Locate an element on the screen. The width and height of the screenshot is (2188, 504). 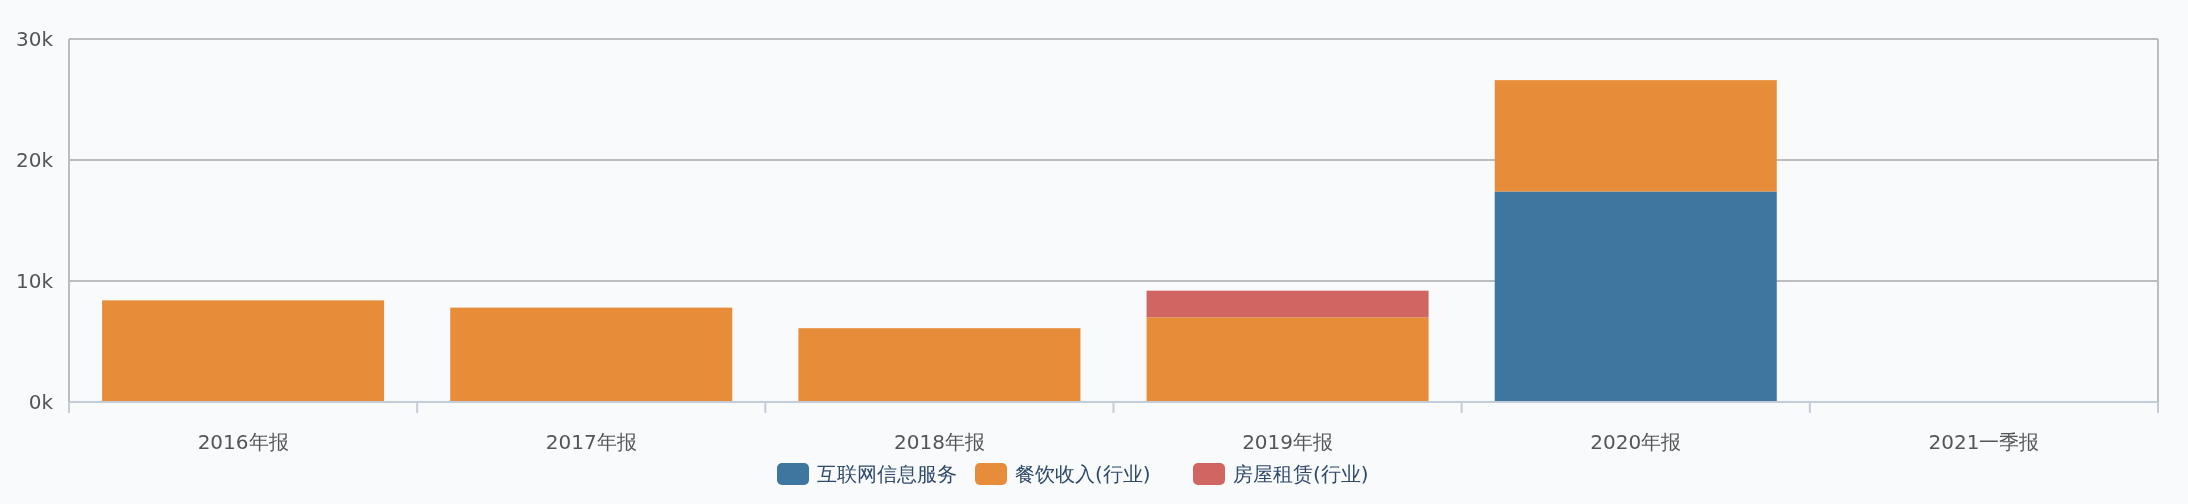
x-tick-label: 2018年报 is located at coordinates (939, 442).